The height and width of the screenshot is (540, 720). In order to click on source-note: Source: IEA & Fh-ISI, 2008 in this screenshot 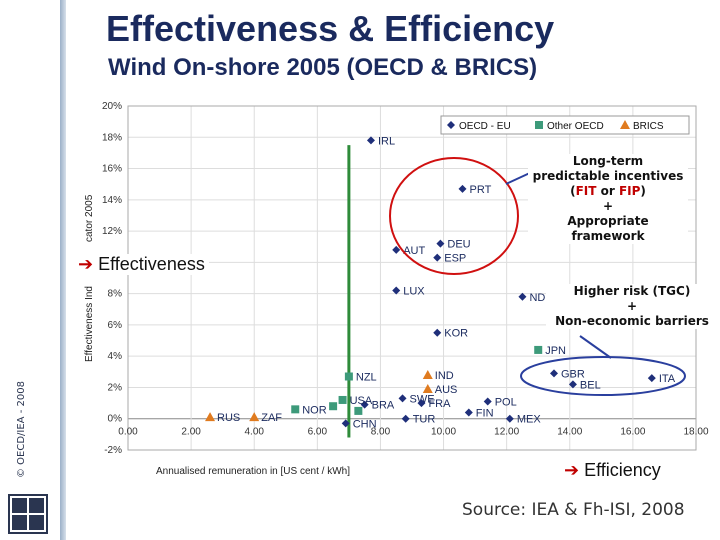, I will do `click(573, 510)`.